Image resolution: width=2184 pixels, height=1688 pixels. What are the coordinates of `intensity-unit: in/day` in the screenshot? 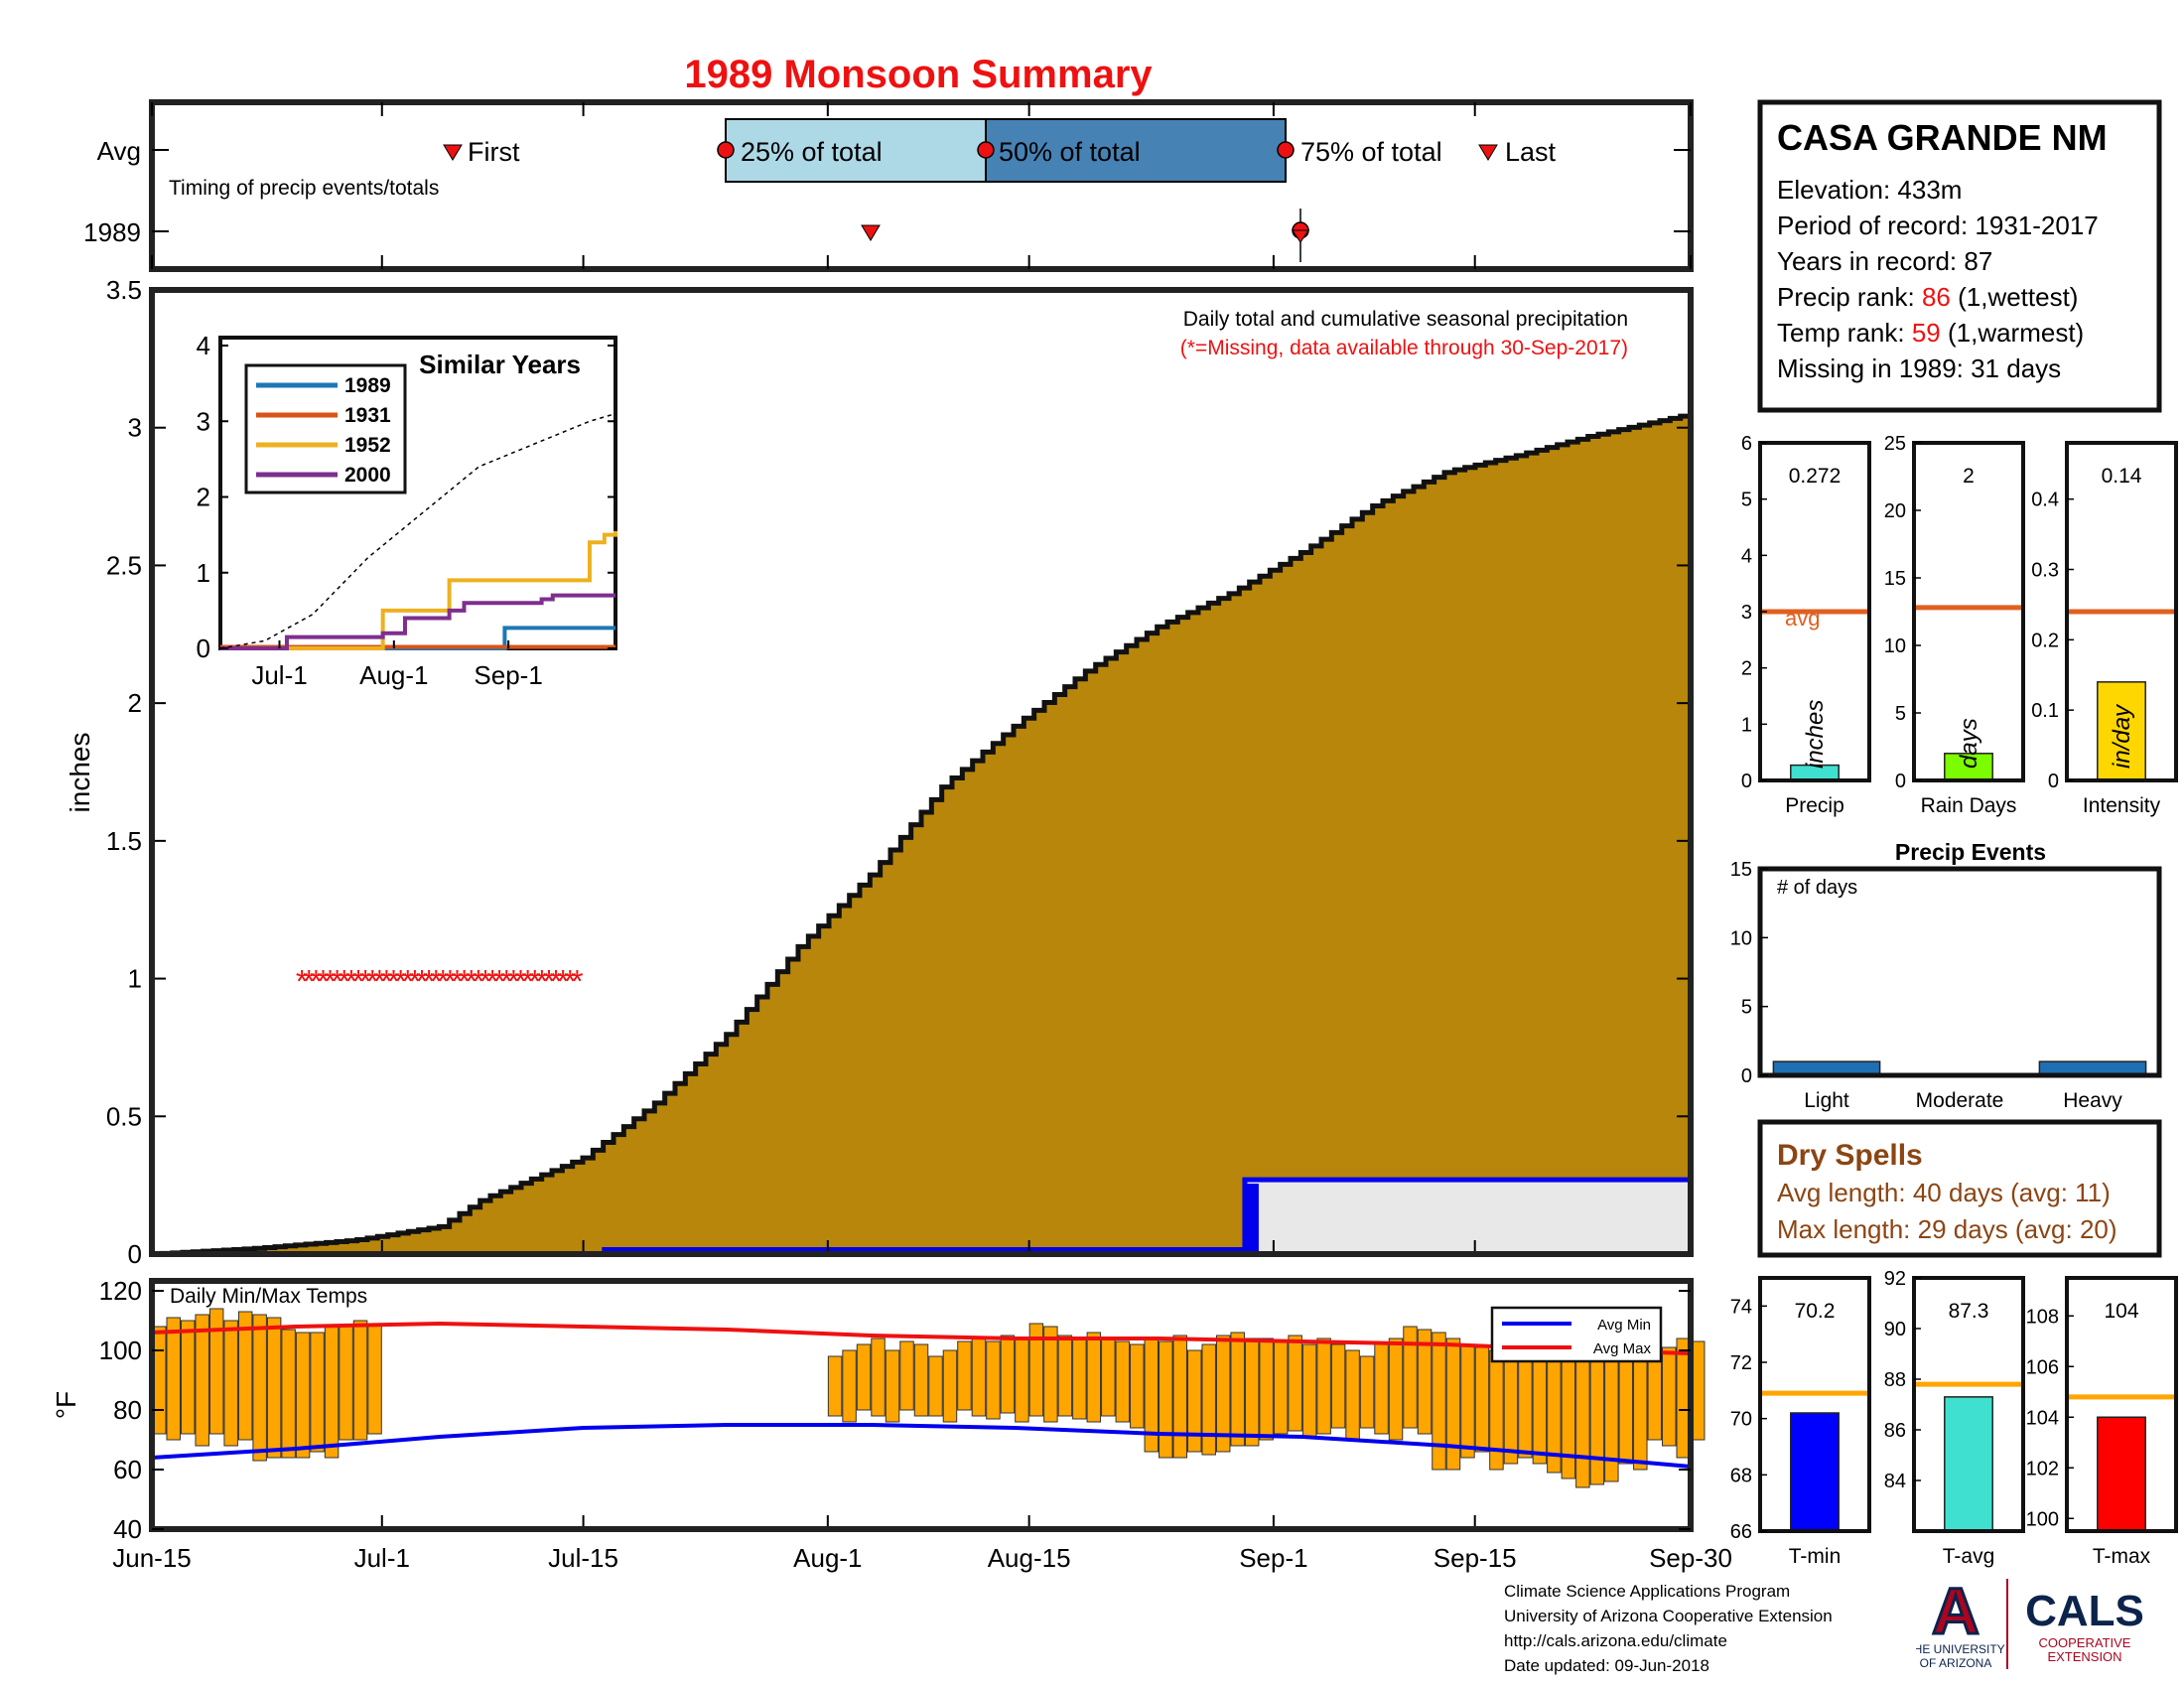 It's located at (2122, 736).